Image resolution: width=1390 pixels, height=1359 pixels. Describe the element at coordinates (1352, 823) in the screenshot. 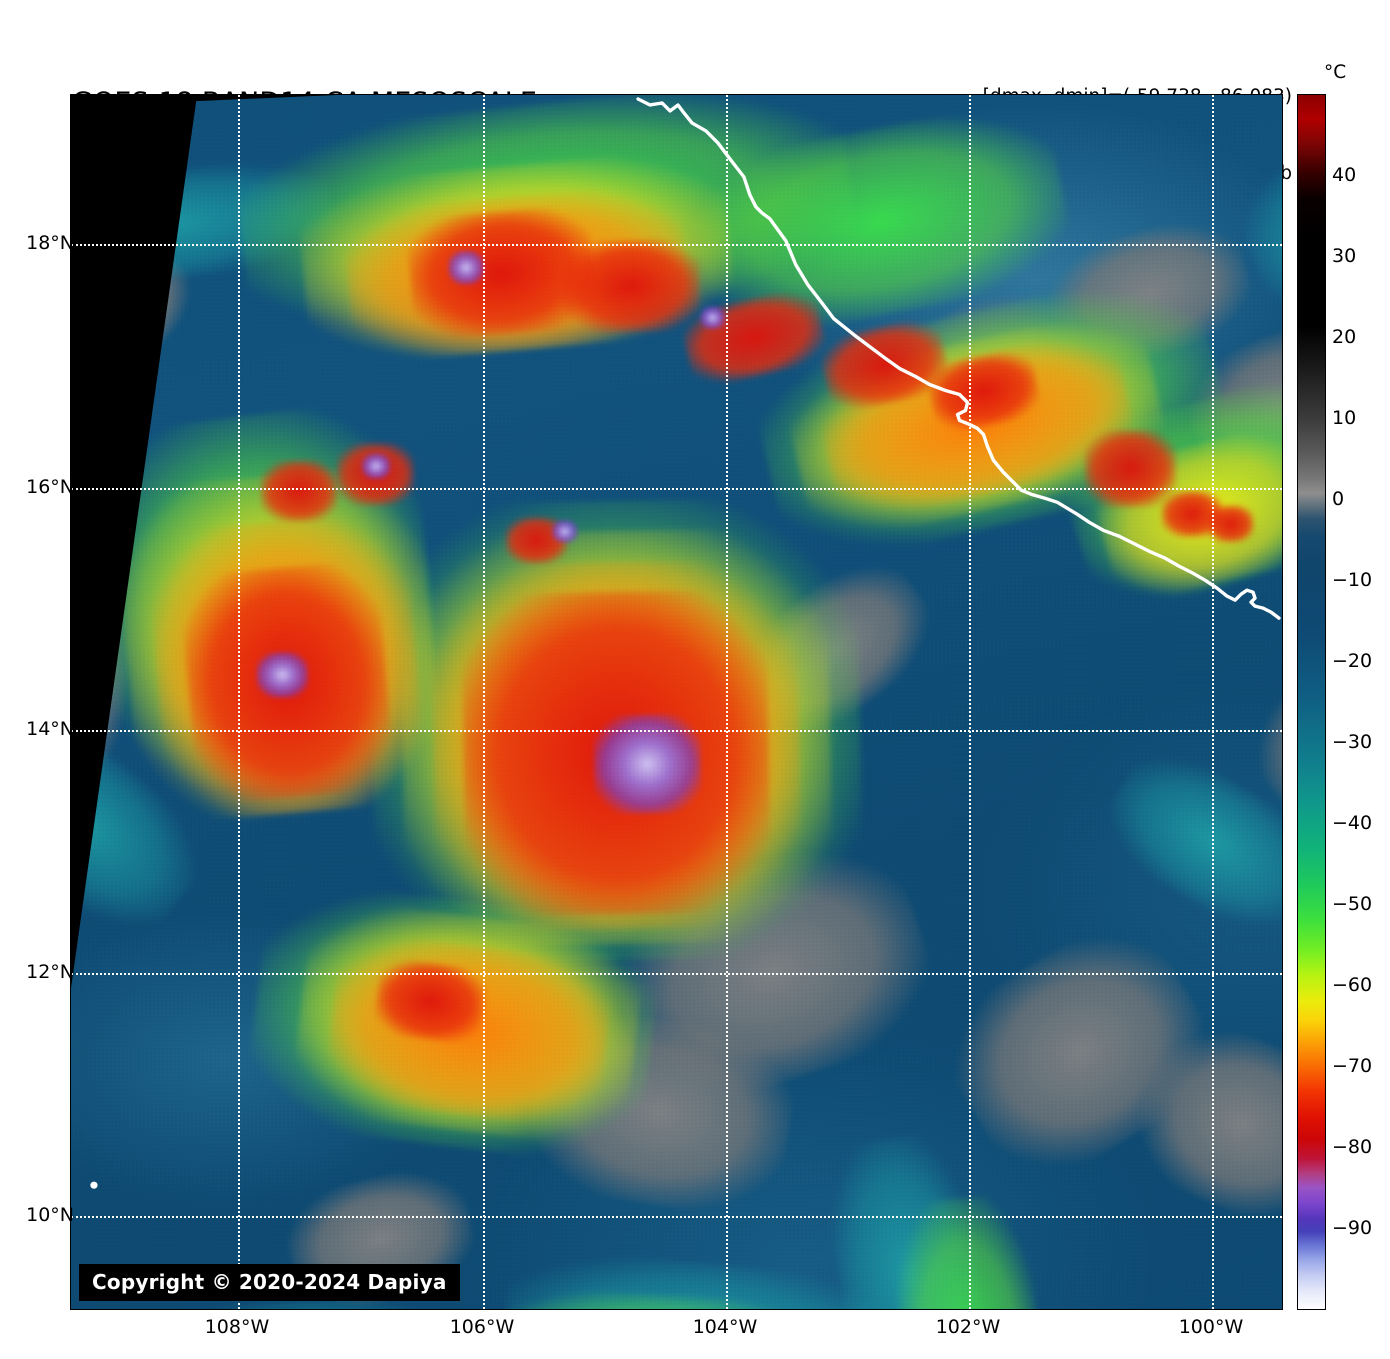

I see `colorbar-tick-m40: −40` at that location.